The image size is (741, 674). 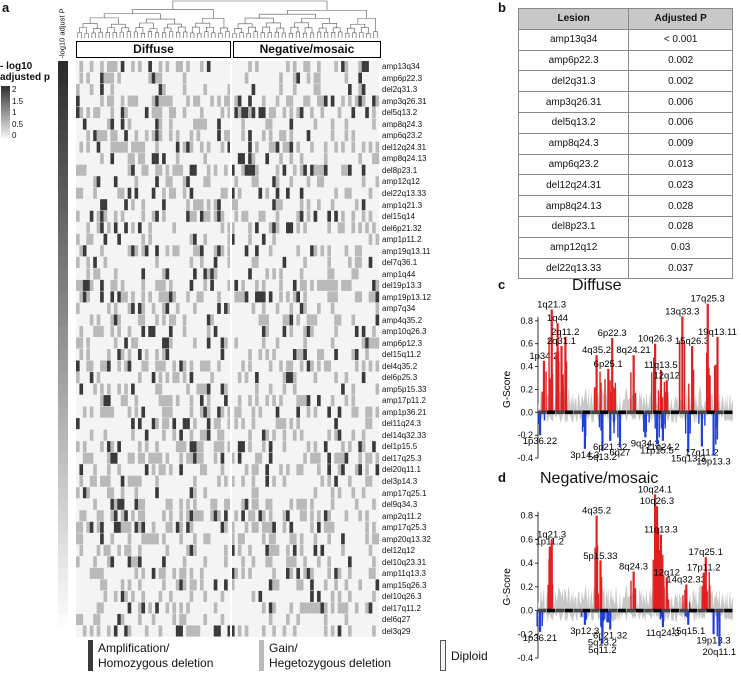 I want to click on colorbar, so click(x=5, y=112).